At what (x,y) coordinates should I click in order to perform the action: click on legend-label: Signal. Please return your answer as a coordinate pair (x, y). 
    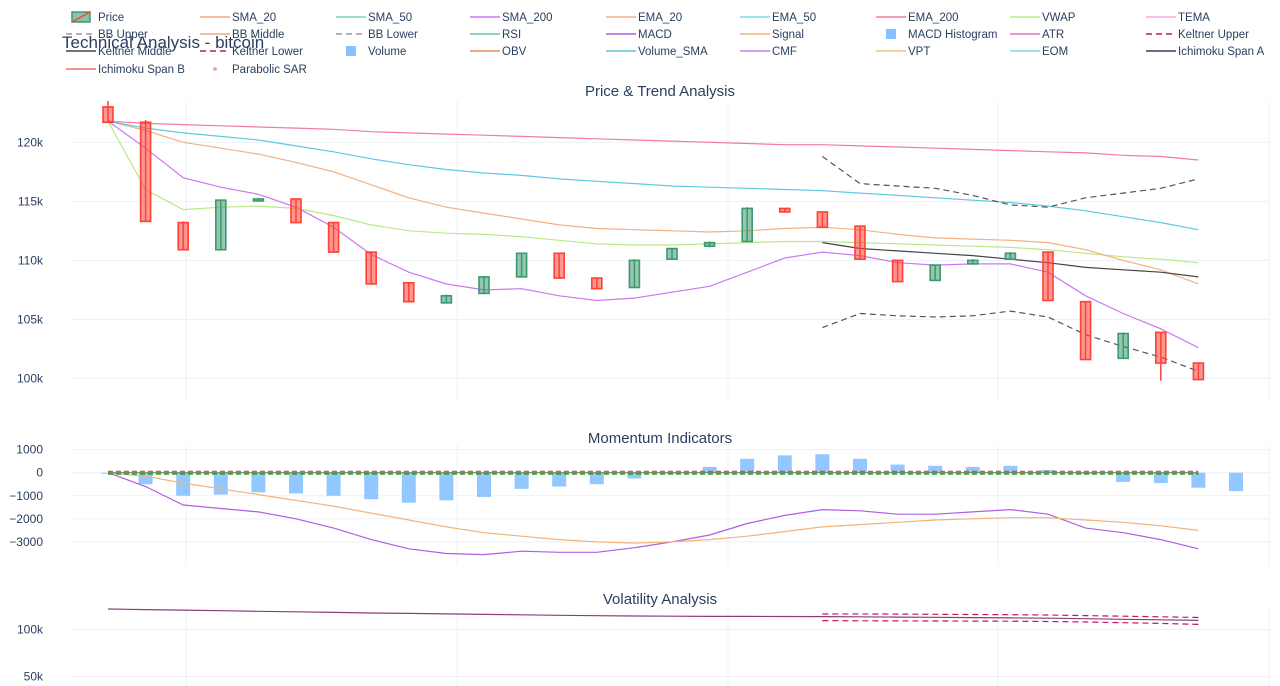
    Looking at the image, I should click on (788, 35).